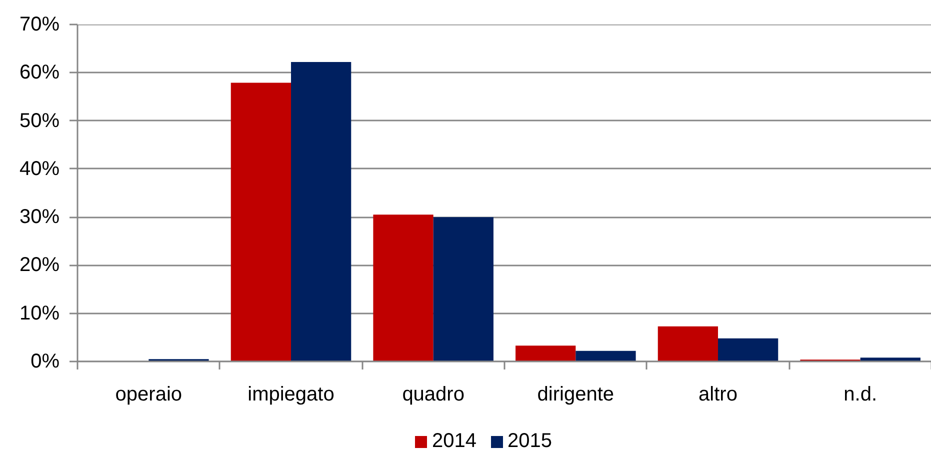 This screenshot has height=455, width=931. I want to click on x-tick-label: quadro, so click(433, 395).